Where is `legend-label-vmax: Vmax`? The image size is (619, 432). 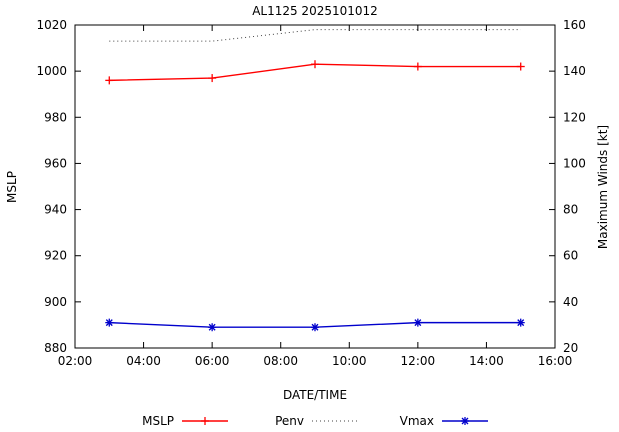 legend-label-vmax: Vmax is located at coordinates (417, 421).